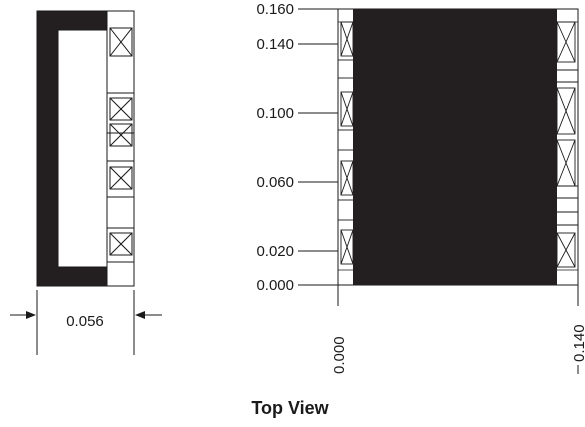 The height and width of the screenshot is (427, 585). I want to click on width-dimension-label: 0.056, so click(85, 321).